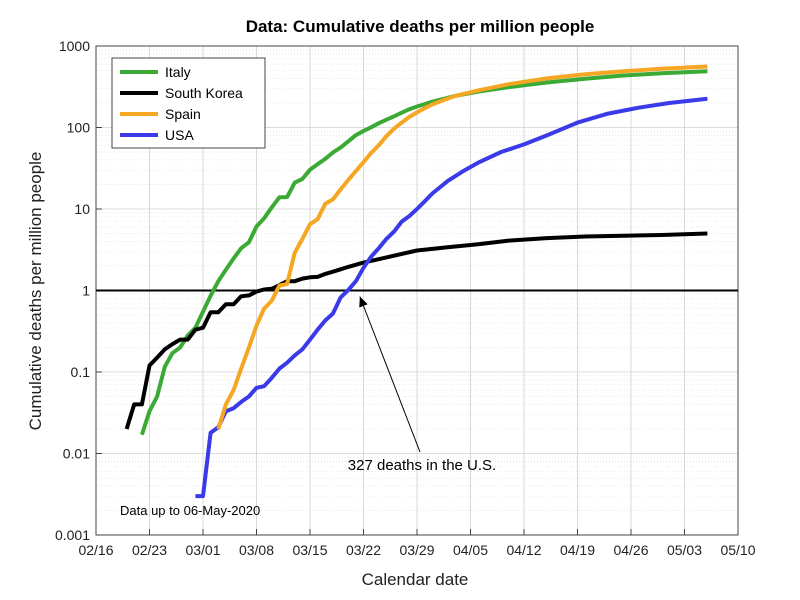  I want to click on x-tick-label: 04/19, so click(577, 550).